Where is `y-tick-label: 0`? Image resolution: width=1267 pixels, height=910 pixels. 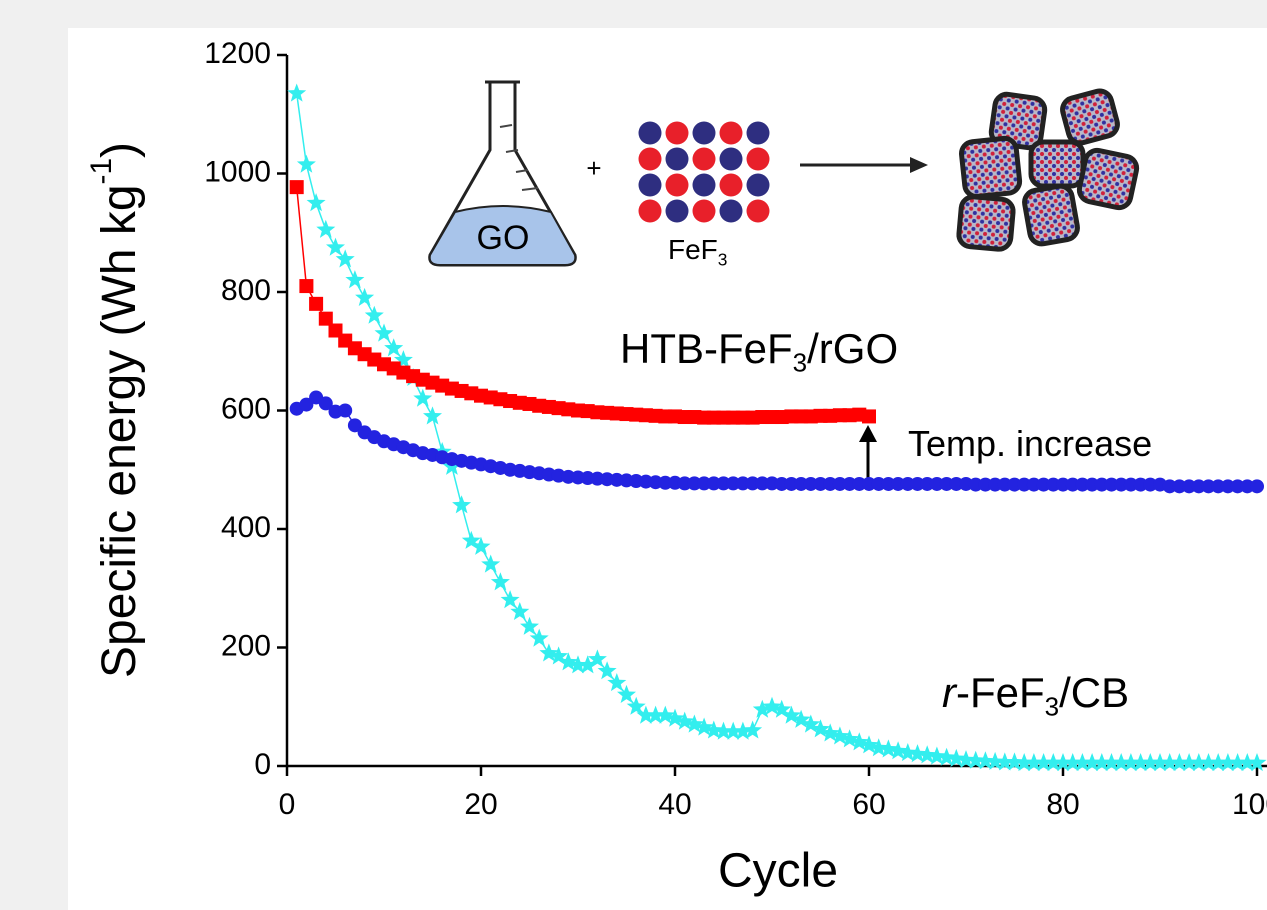
y-tick-label: 0 is located at coordinates (262, 764).